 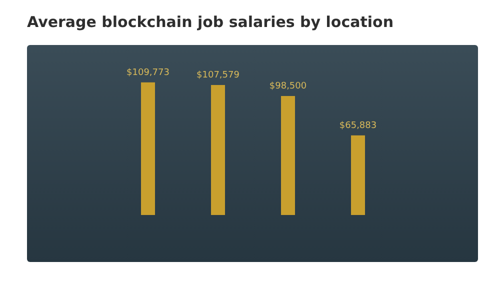 I want to click on data-label: $98,500, so click(x=288, y=86).